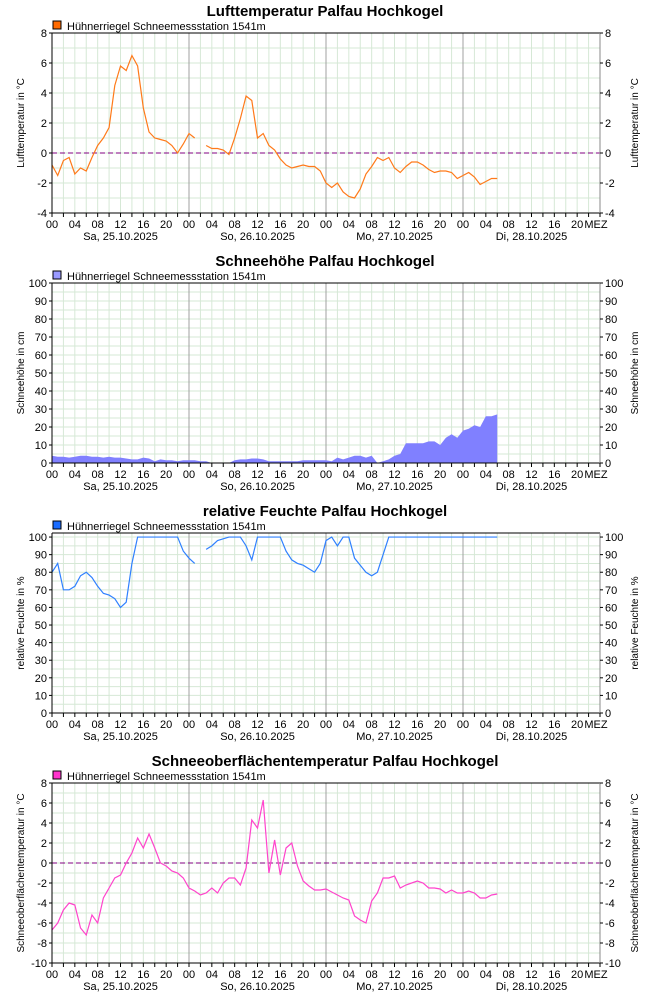  Describe the element at coordinates (44, 124) in the screenshot. I see `y-tick-label-left: 2` at that location.